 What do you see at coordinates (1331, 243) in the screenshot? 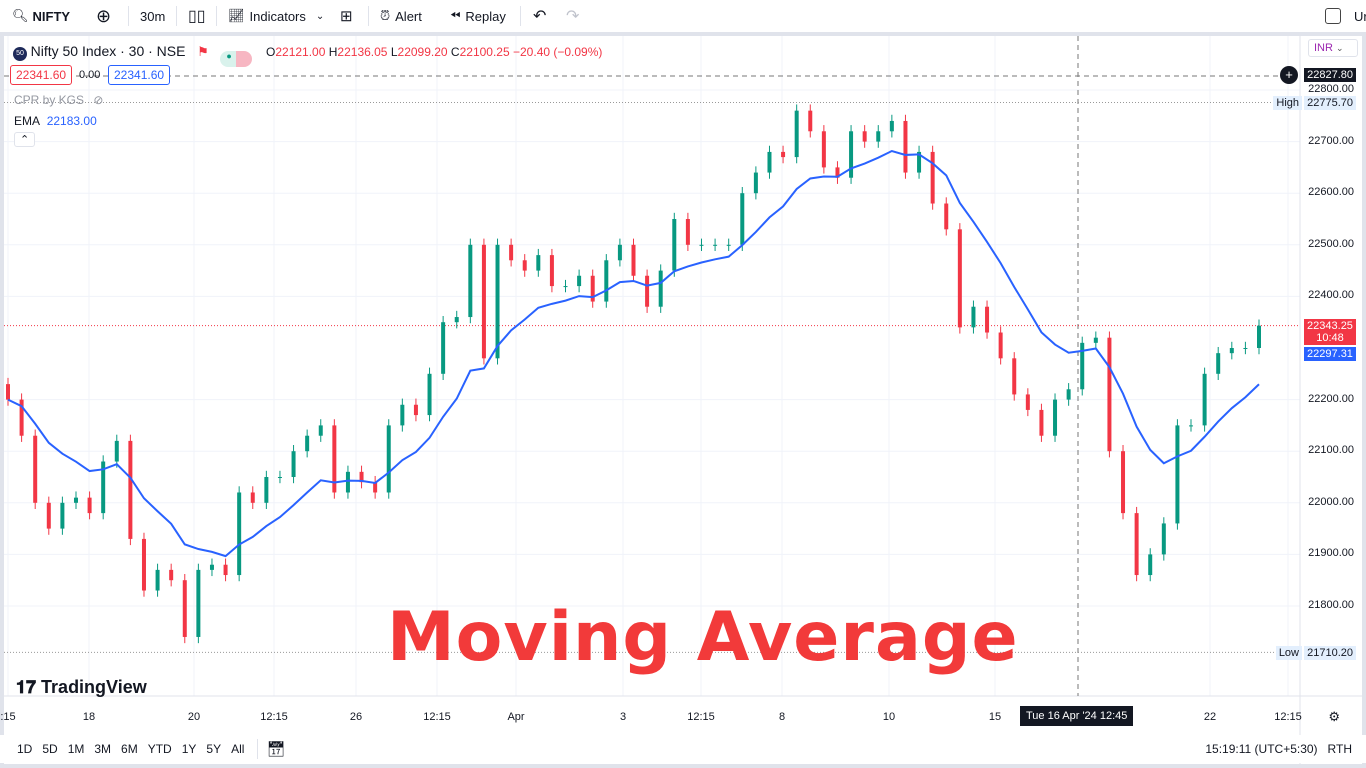
I see `price-tick-label: 22500.00` at bounding box center [1331, 243].